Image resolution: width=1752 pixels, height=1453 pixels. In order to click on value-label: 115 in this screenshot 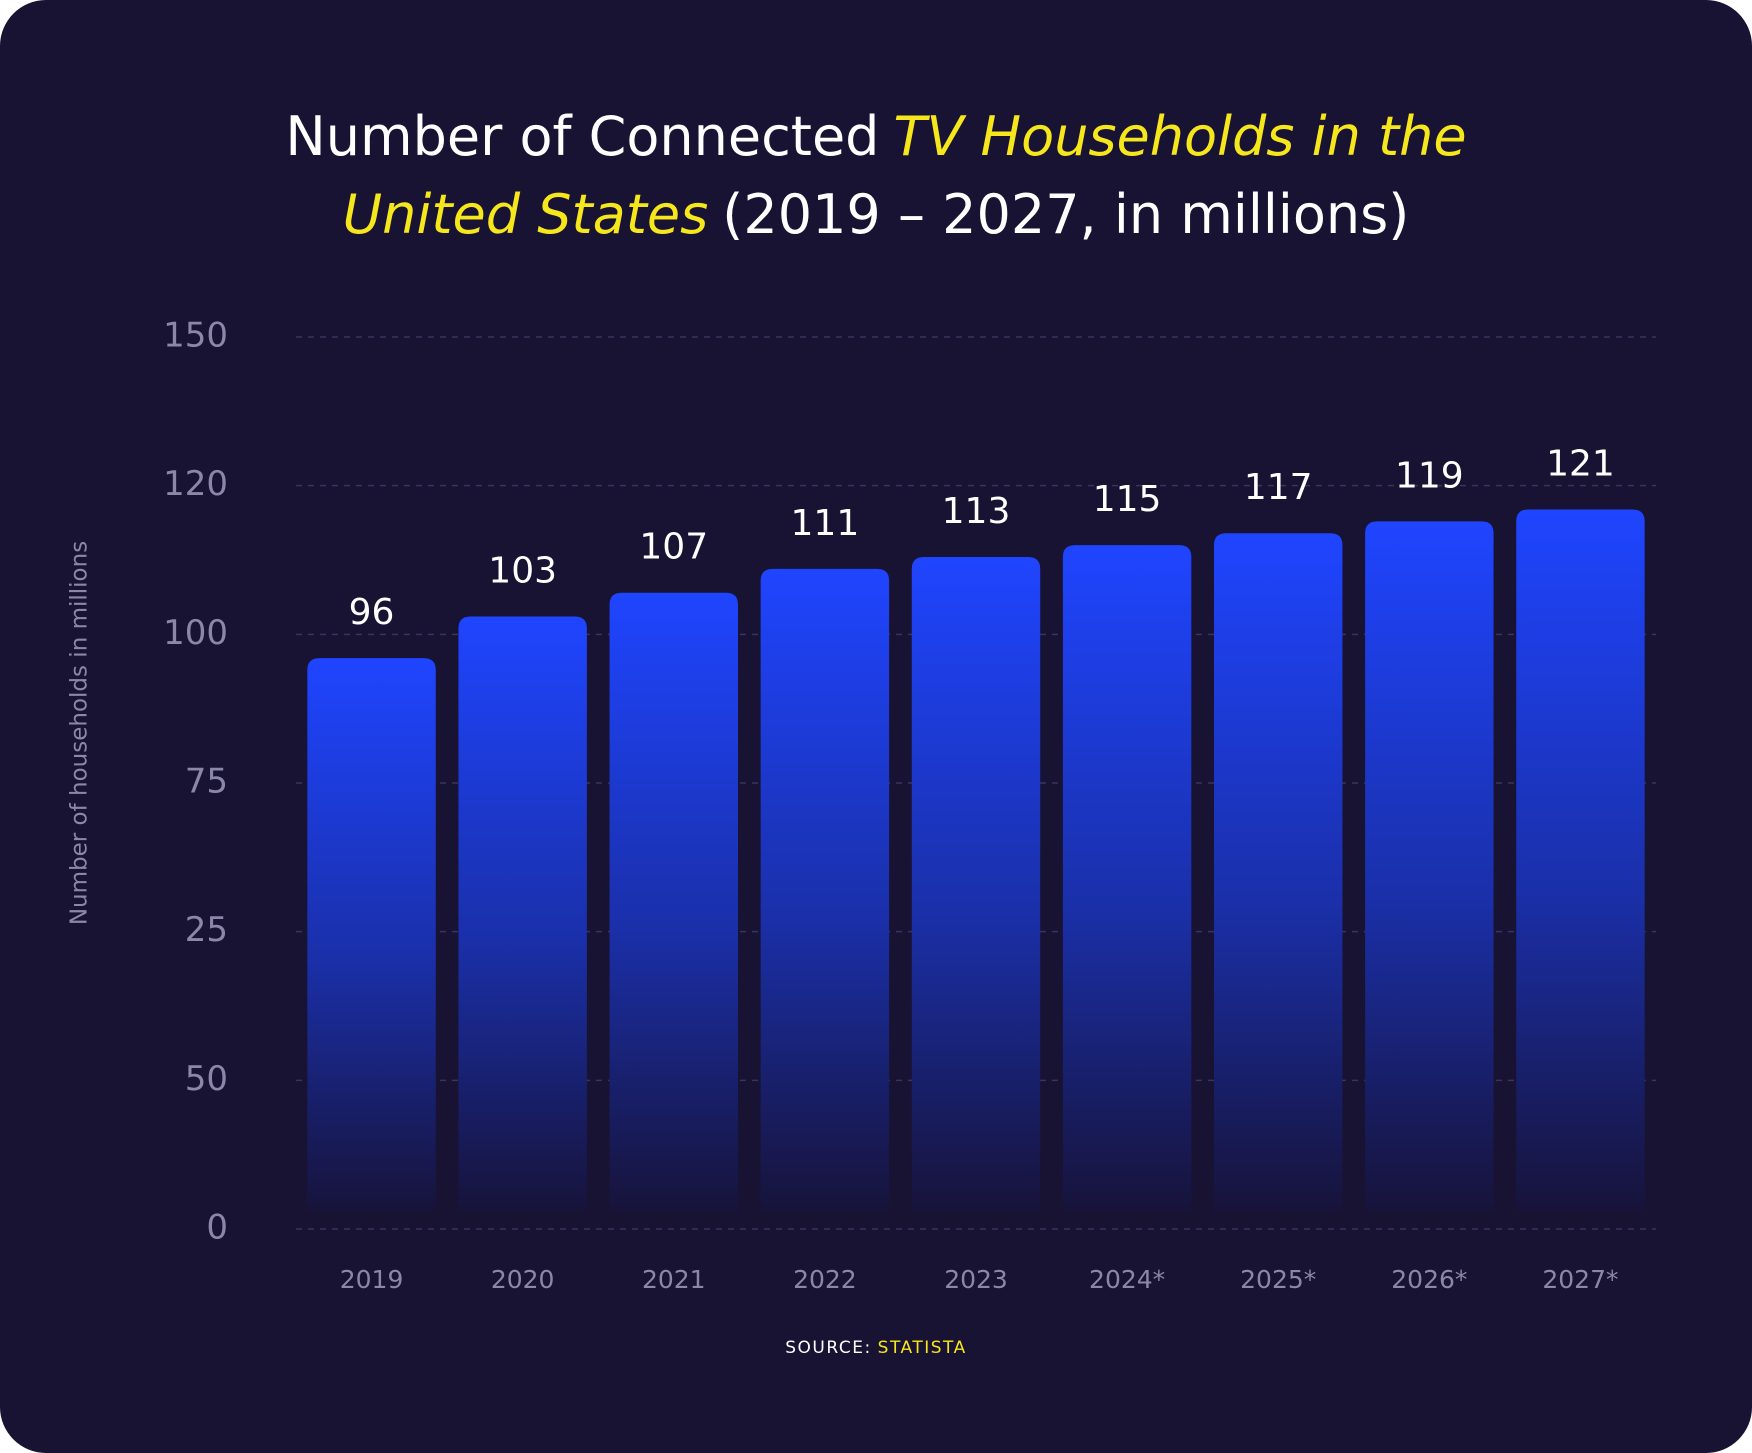, I will do `click(1127, 499)`.